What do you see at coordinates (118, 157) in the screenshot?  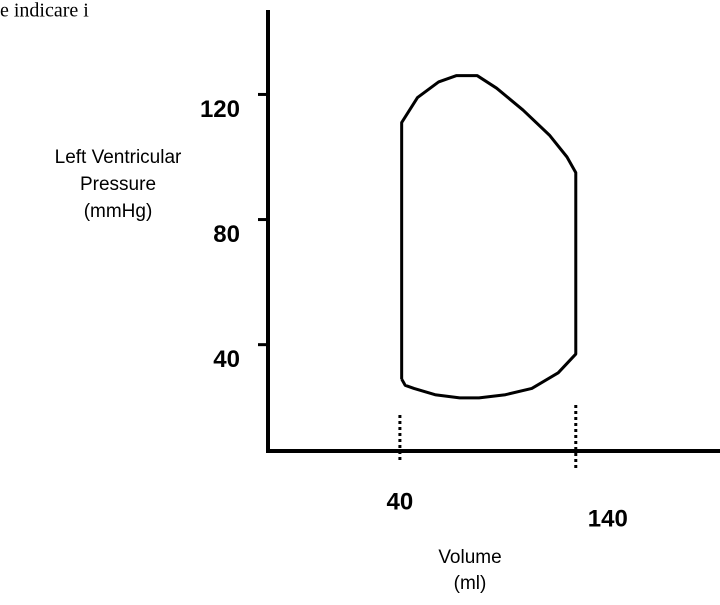 I see `y-axis-label: Left Ventricular` at bounding box center [118, 157].